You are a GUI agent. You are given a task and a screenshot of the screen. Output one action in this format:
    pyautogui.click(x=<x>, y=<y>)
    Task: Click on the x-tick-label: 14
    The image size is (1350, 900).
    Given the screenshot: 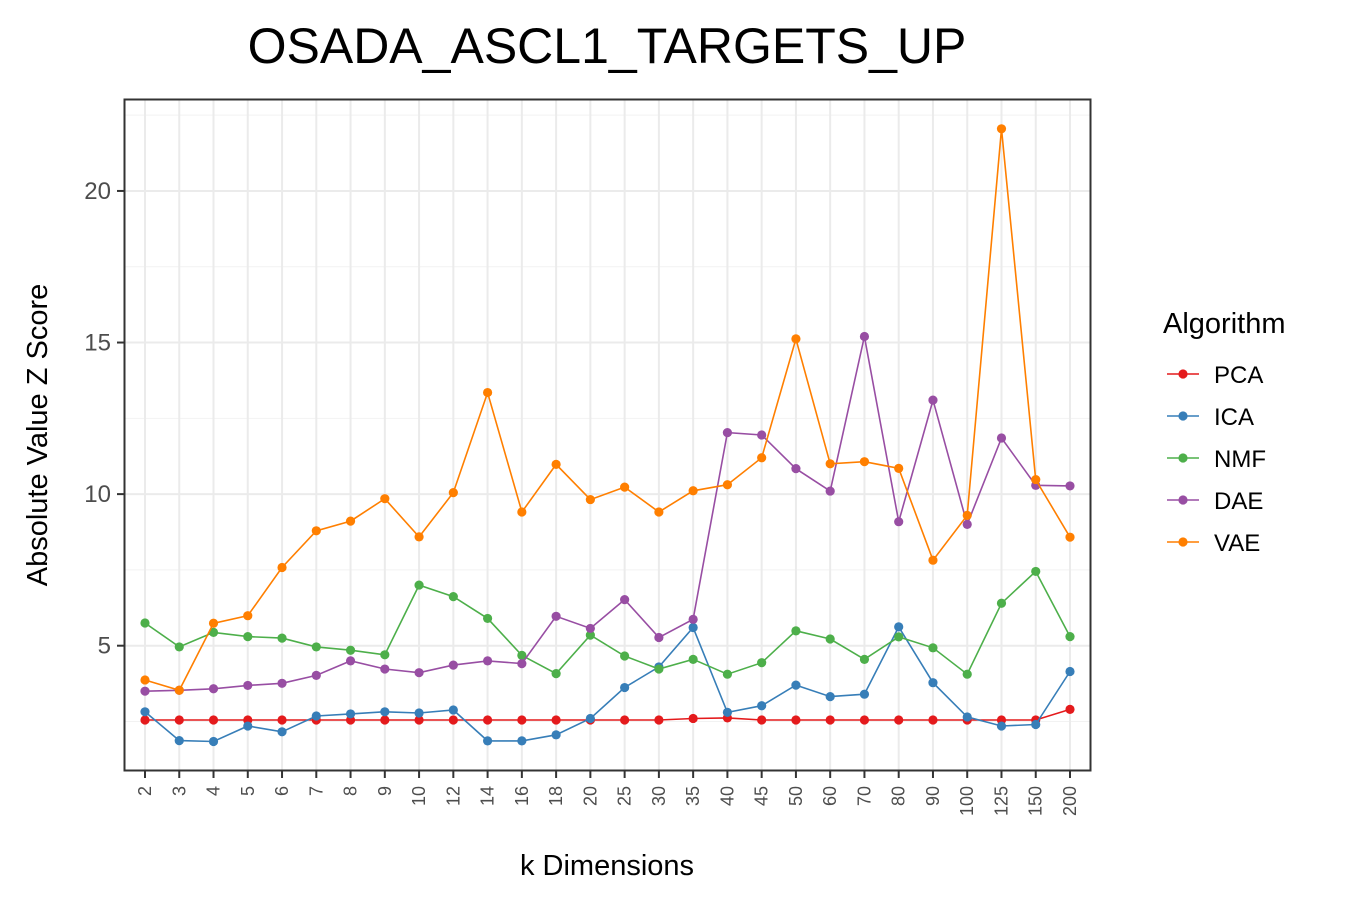 What is the action you would take?
    pyautogui.click(x=488, y=796)
    